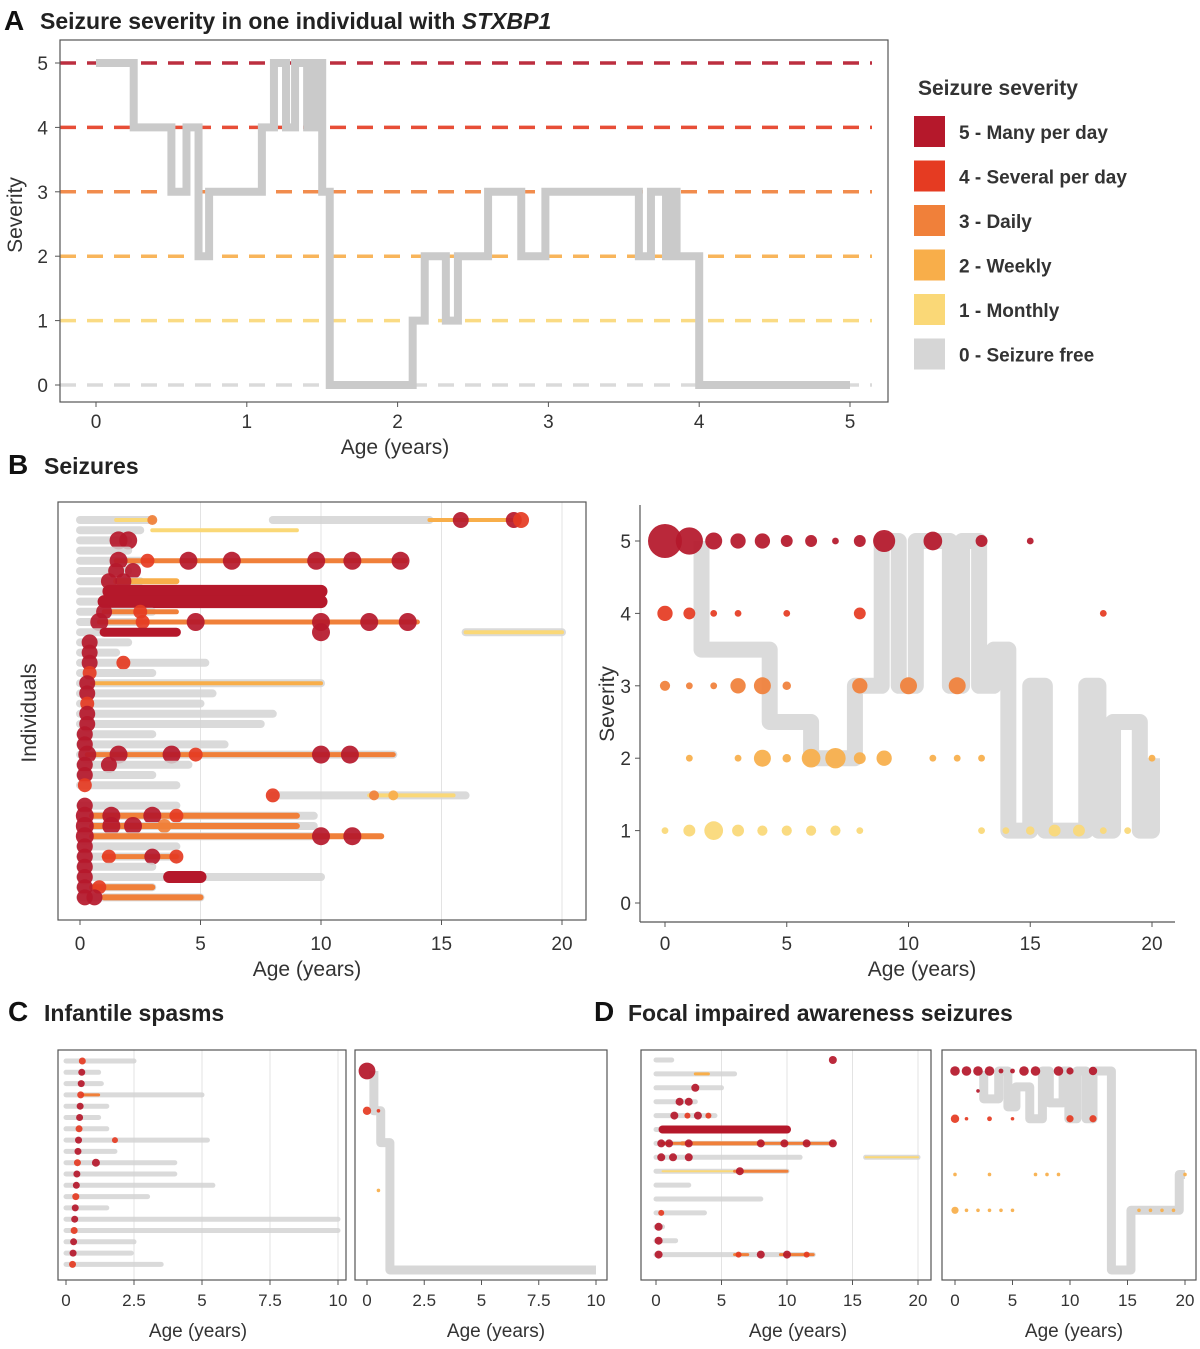 The width and height of the screenshot is (1200, 1349). What do you see at coordinates (798, 1331) in the screenshot?
I see `d-left-x-axis-label: Age (years)` at bounding box center [798, 1331].